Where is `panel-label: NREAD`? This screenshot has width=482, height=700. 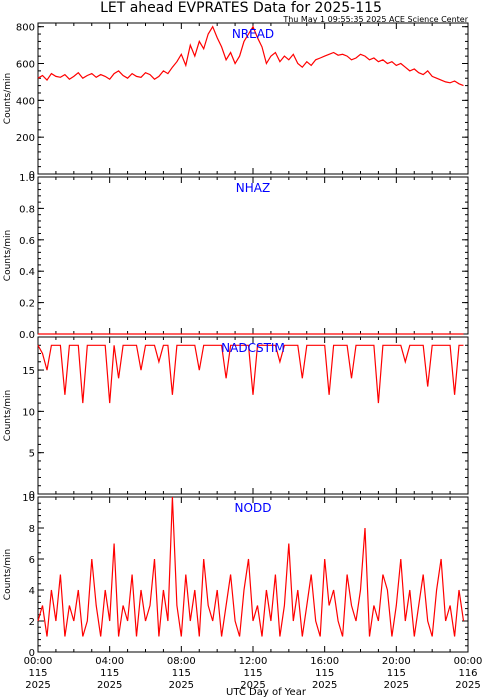
panel-label: NREAD is located at coordinates (253, 34).